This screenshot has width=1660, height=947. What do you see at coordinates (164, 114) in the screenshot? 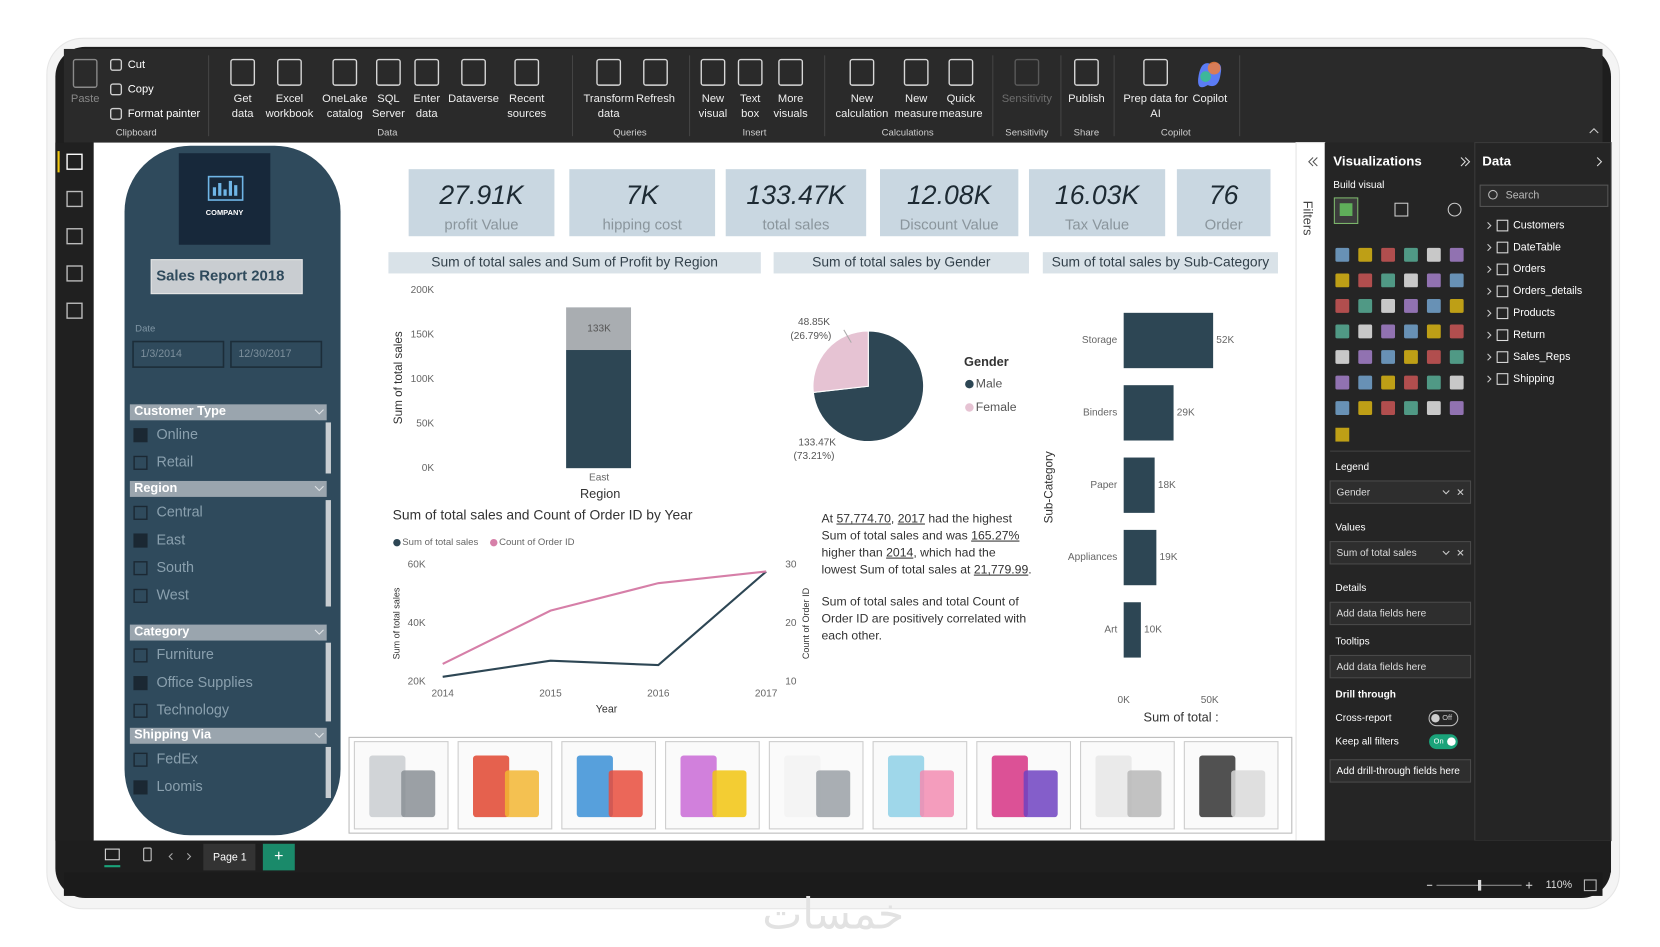
I see `ribbon-button: Format painter` at bounding box center [164, 114].